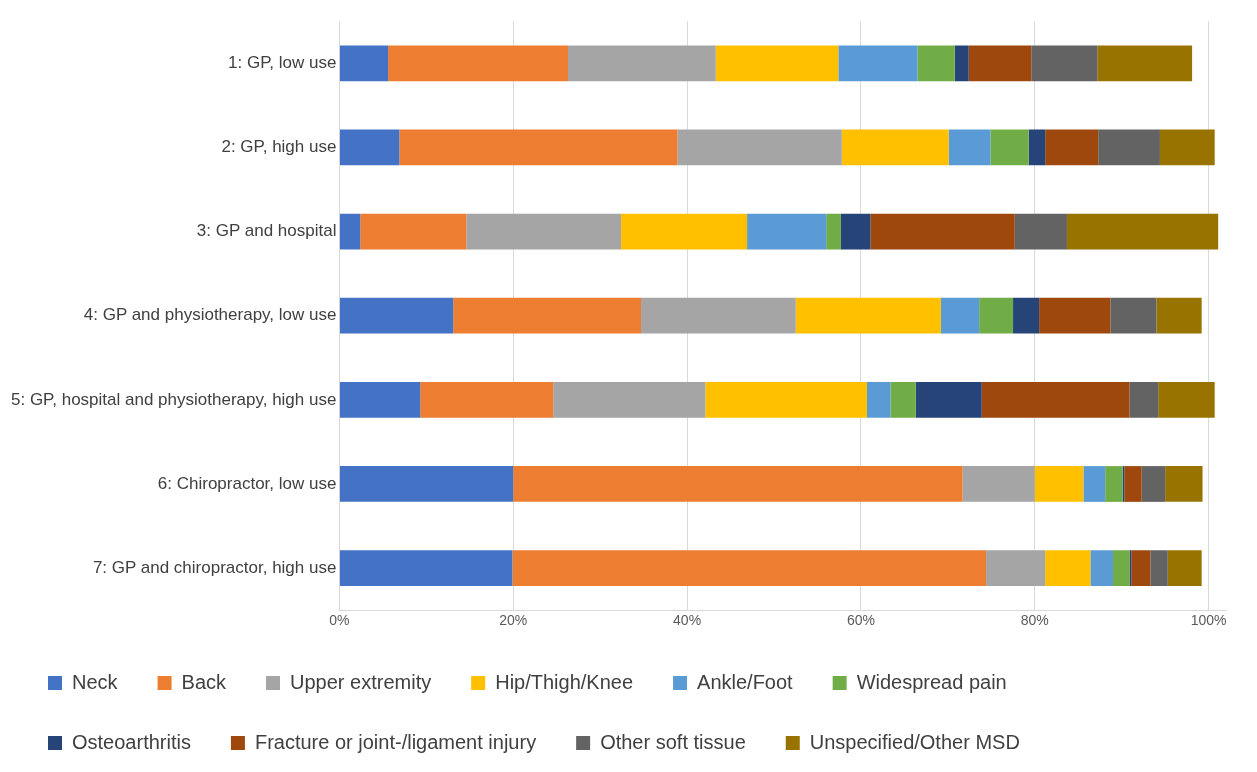  Describe the element at coordinates (247, 483) in the screenshot. I see `y-tick-label: 6: Chiropractor, low use` at that location.